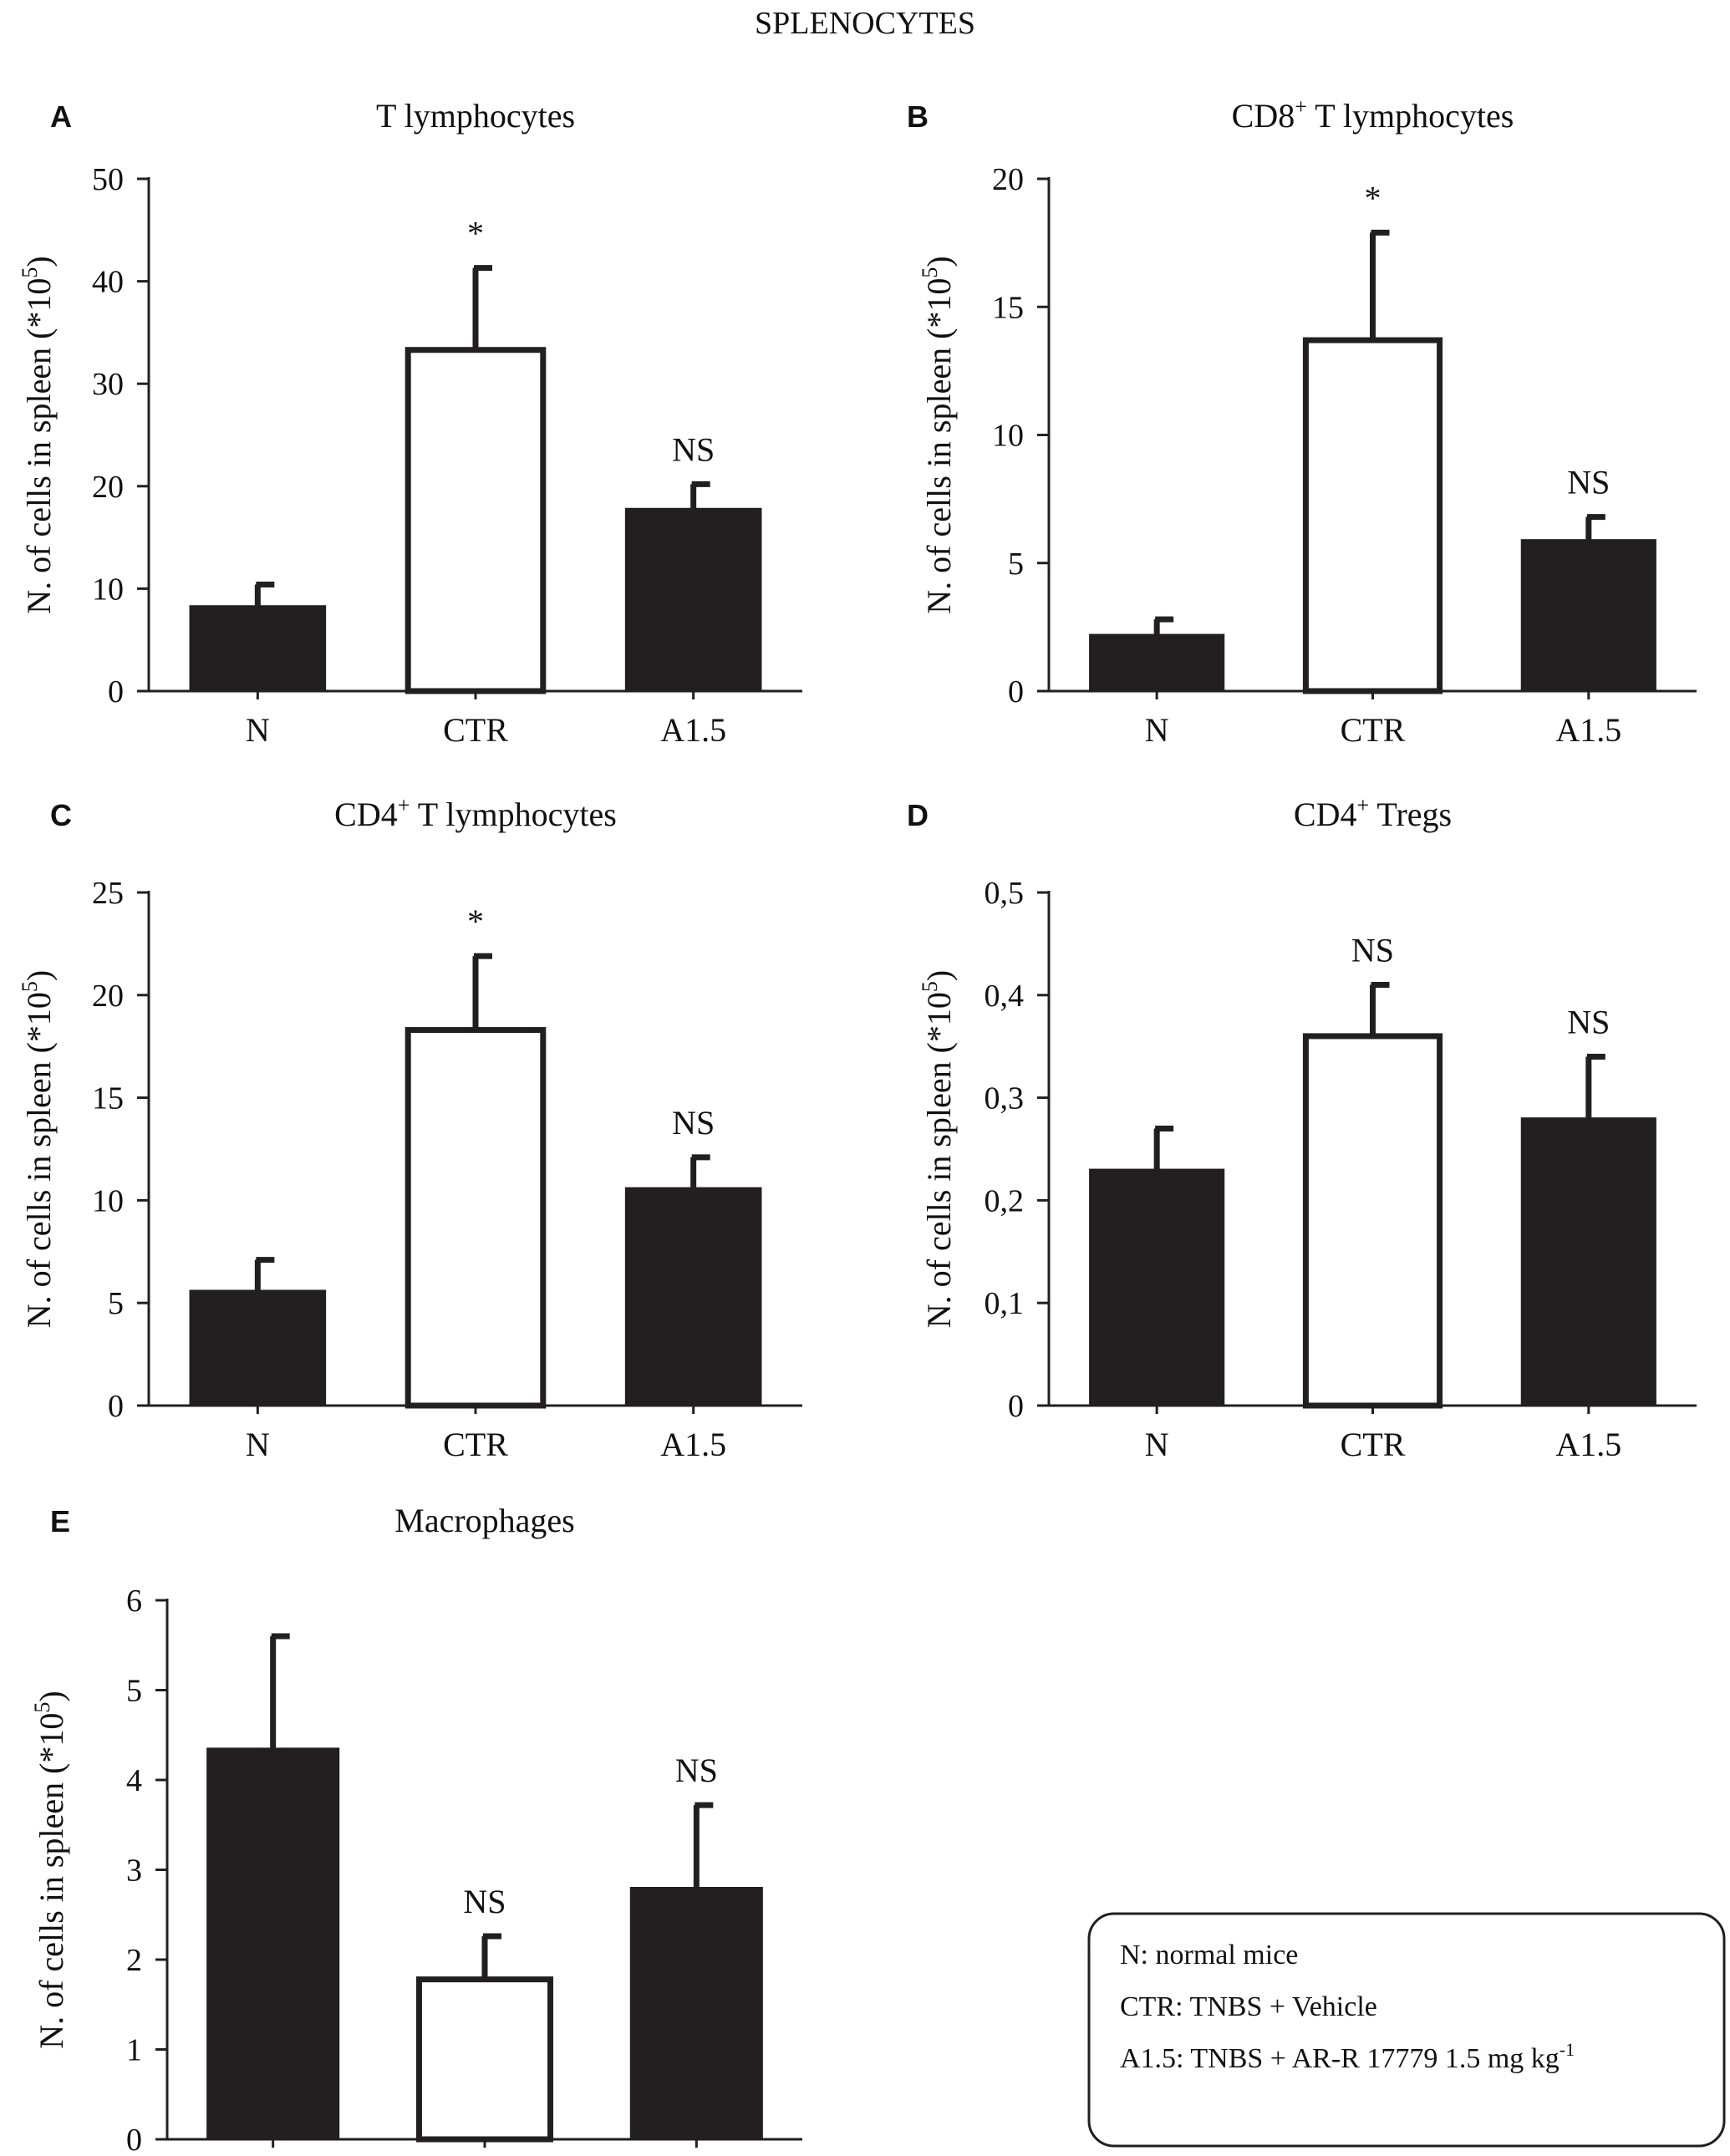 The image size is (1730, 2156). I want to click on y-tick-label: 50, so click(108, 179).